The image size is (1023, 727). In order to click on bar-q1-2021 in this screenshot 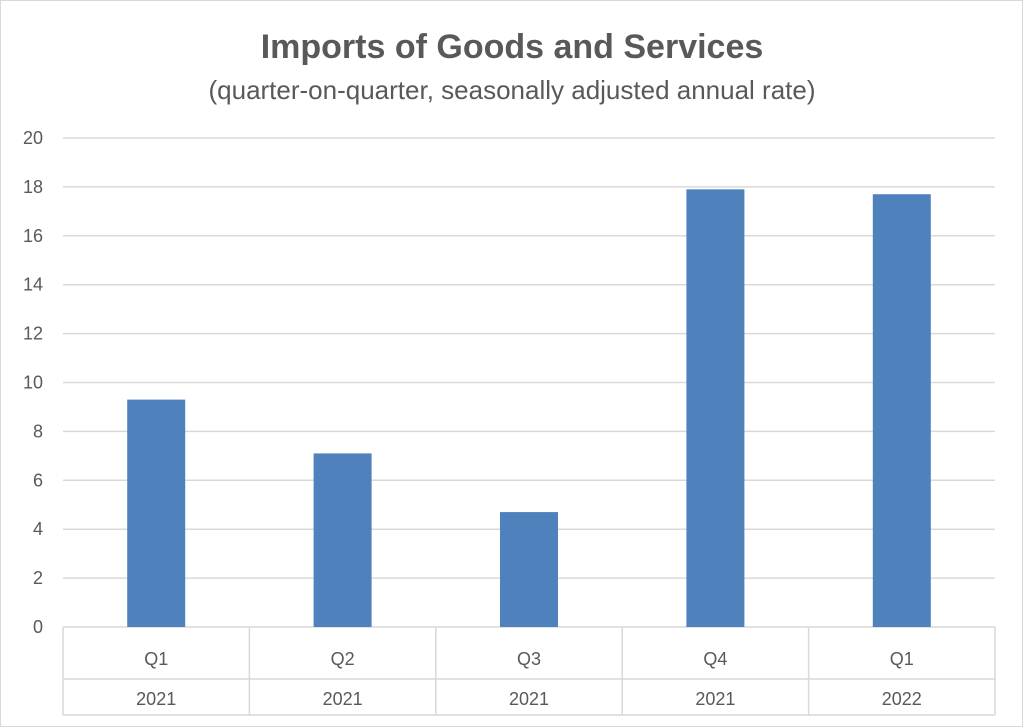, I will do `click(156, 513)`.